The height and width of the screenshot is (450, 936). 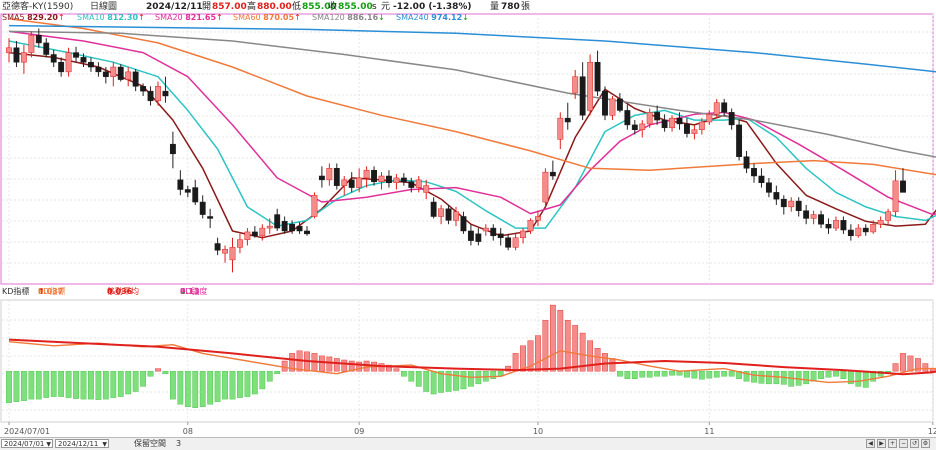 I want to click on reset-view-button: ↺, so click(x=914, y=443).